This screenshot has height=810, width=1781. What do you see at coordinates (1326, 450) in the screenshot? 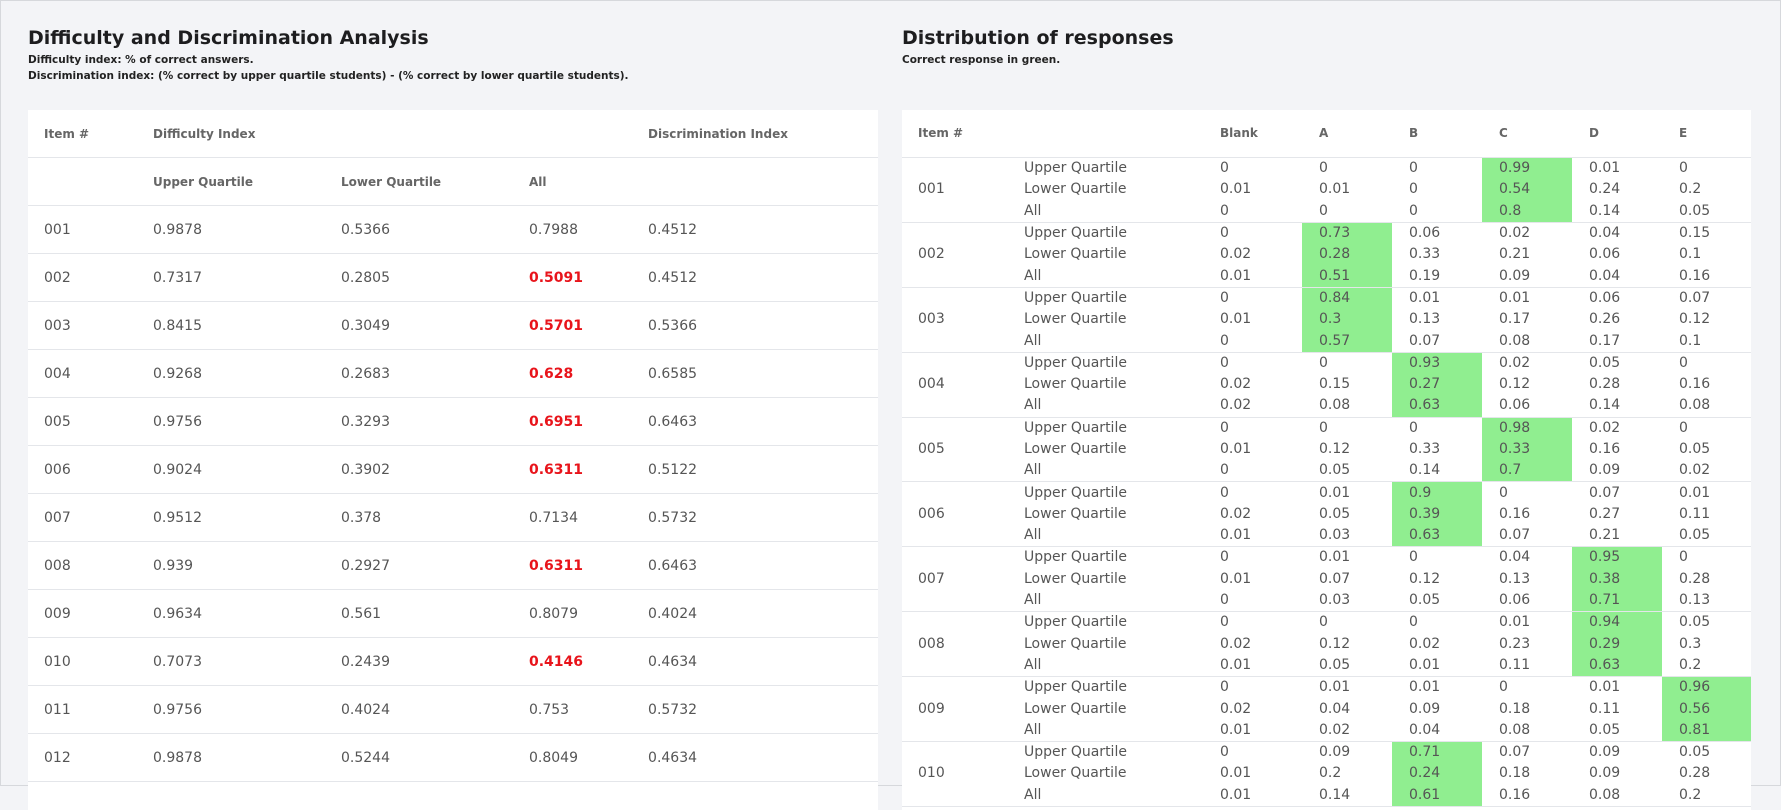
I see `response-row: 005 Upper Quartile 0 0 0 0.98 0.02 0` at bounding box center [1326, 450].